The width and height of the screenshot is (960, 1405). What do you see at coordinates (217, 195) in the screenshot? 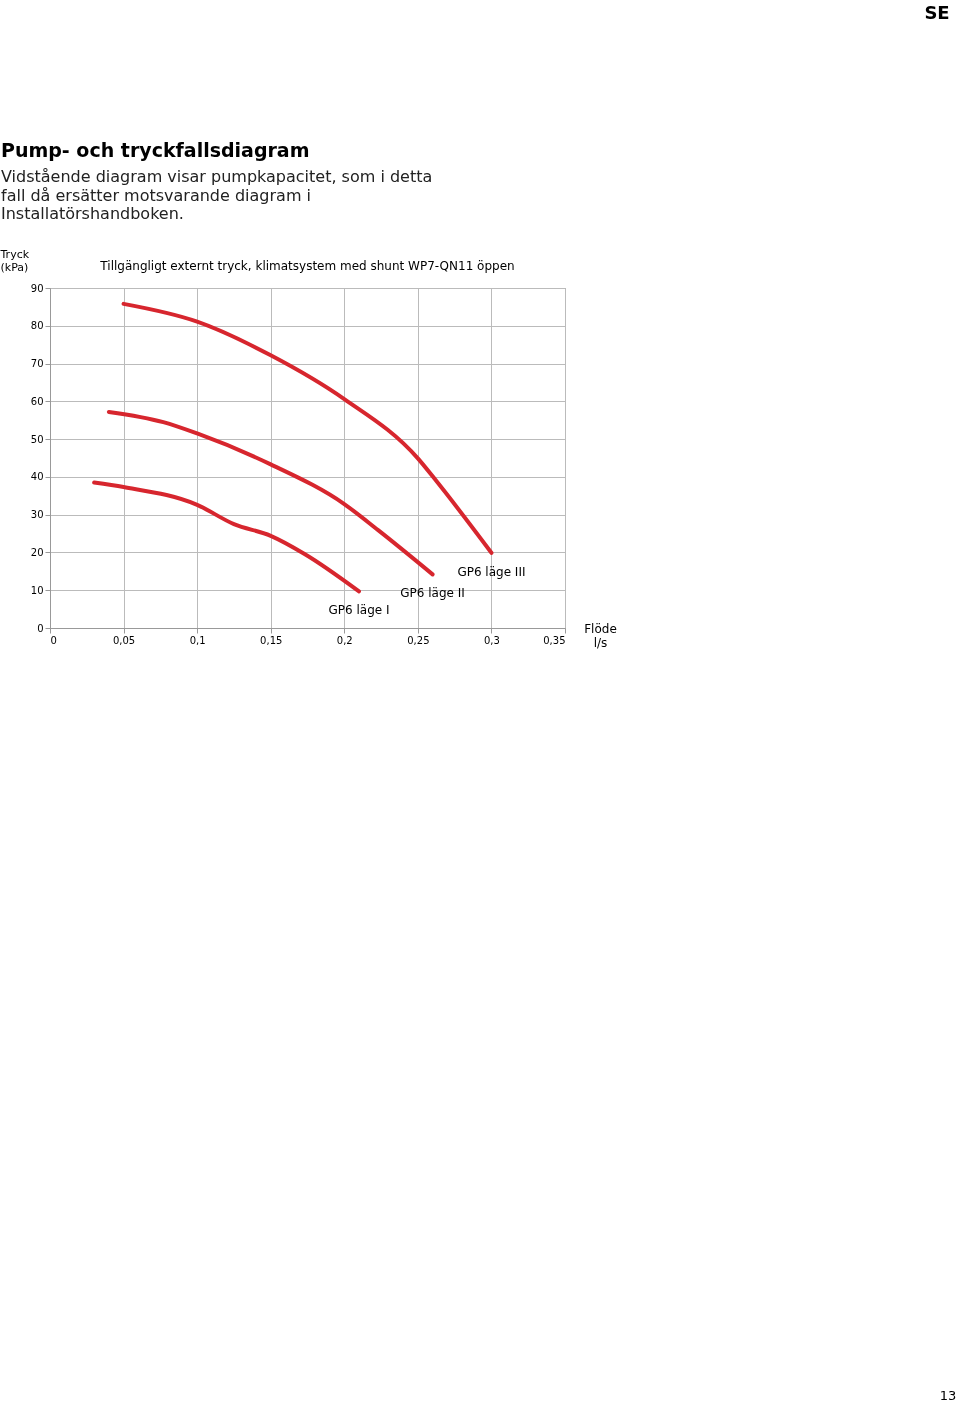
I see `chart-subtitle: Vidstående diagram visar pumpkapacitet, som i detta fall då ersätter motsvarande diagram i Installatörshandboken.` at bounding box center [217, 195].